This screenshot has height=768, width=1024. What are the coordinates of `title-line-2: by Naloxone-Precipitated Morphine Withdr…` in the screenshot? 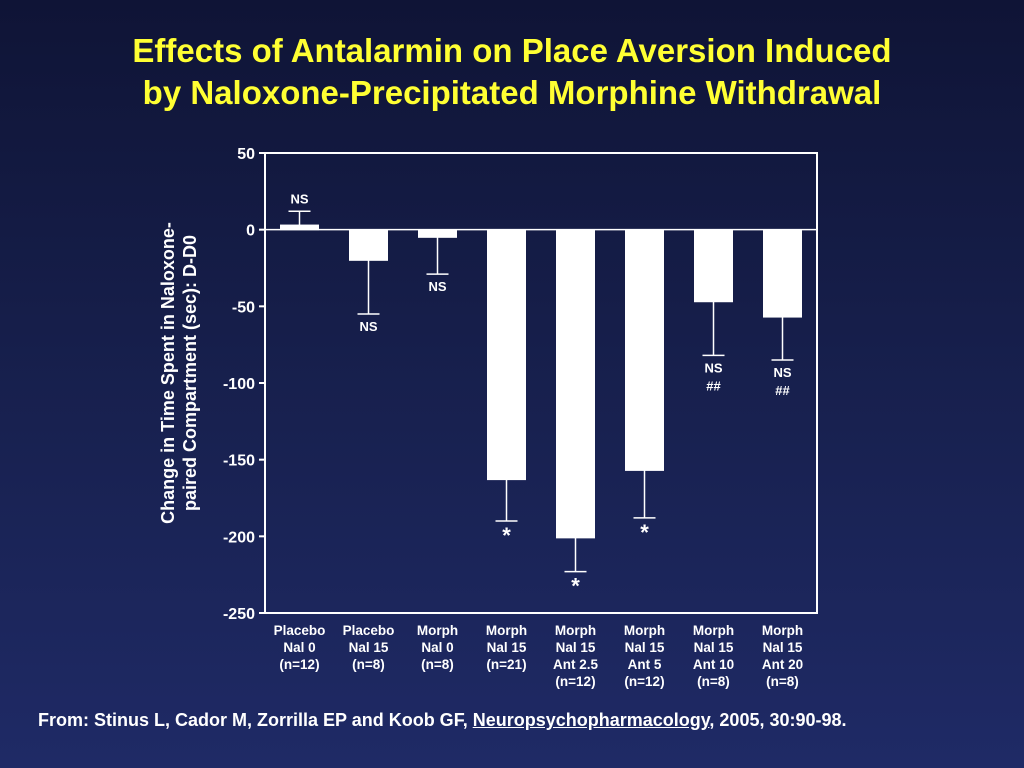 It's located at (512, 92).